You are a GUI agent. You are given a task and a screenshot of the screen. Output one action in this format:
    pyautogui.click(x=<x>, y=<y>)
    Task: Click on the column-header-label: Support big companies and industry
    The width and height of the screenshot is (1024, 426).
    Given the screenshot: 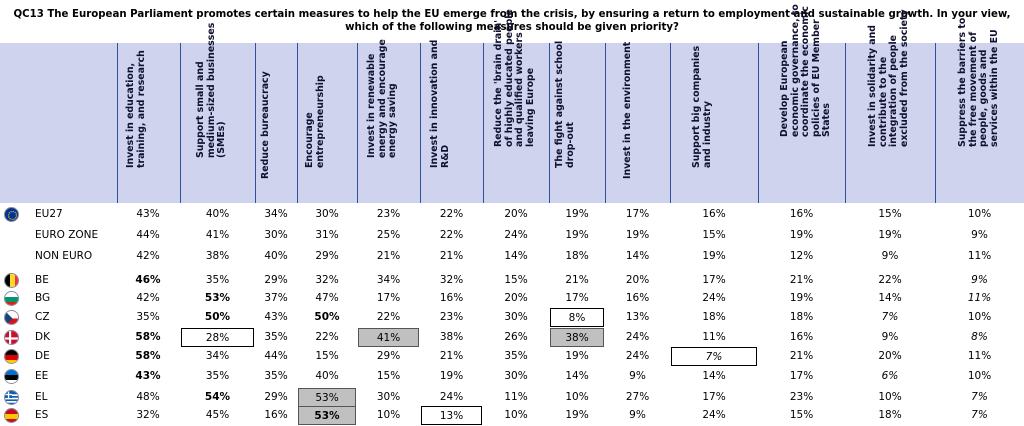 What is the action you would take?
    pyautogui.click(x=702, y=106)
    